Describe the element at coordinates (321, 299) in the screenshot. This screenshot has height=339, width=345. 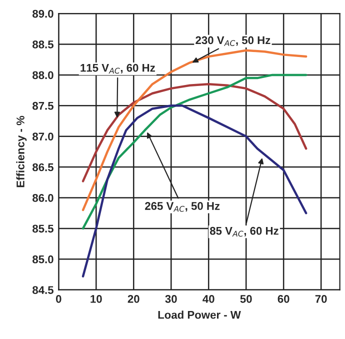
I see `x-tick-label: 70` at that location.